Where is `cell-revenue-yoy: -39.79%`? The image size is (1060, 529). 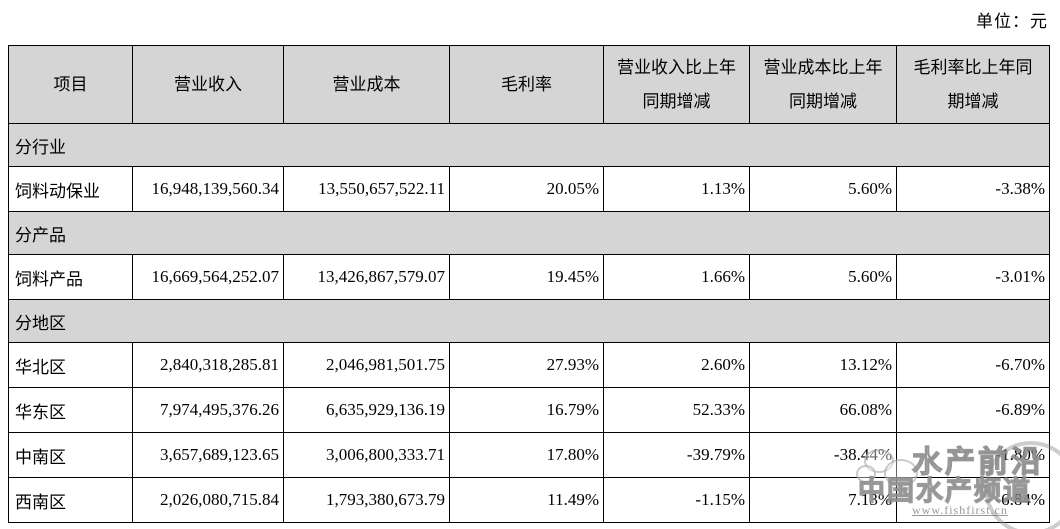
cell-revenue-yoy: -39.79% is located at coordinates (676, 455).